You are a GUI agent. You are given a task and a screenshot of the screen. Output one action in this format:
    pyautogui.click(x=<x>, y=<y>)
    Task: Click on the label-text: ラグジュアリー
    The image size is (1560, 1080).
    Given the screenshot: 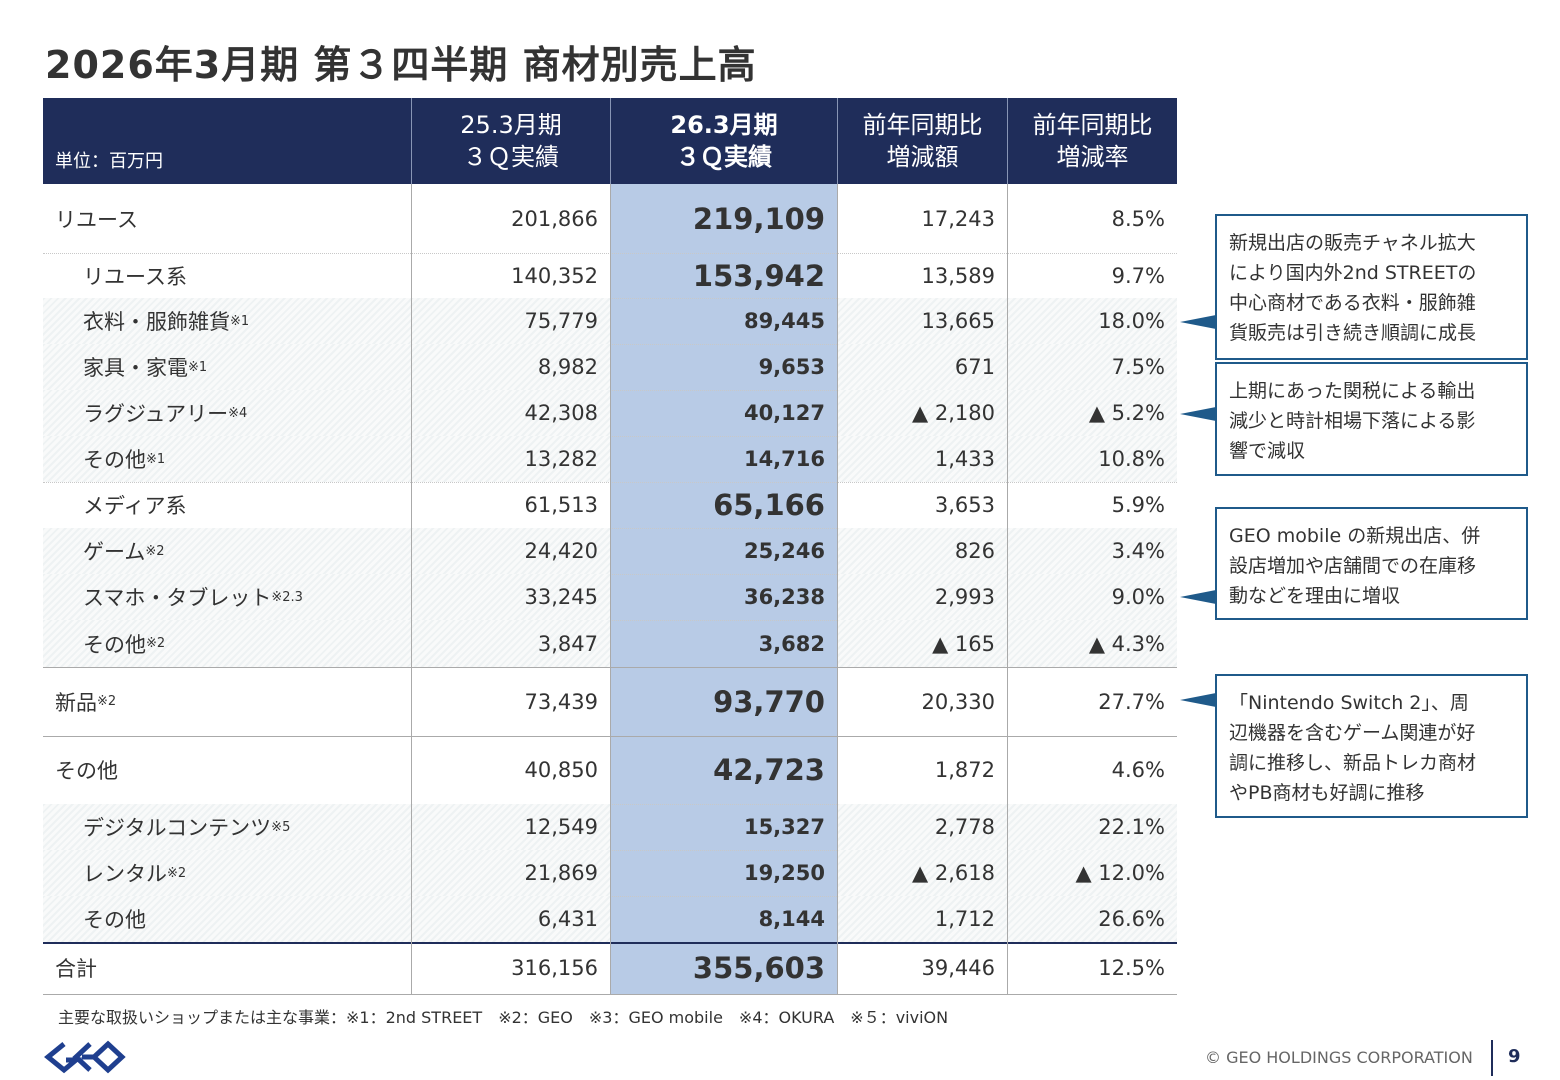 What is the action you would take?
    pyautogui.click(x=156, y=414)
    